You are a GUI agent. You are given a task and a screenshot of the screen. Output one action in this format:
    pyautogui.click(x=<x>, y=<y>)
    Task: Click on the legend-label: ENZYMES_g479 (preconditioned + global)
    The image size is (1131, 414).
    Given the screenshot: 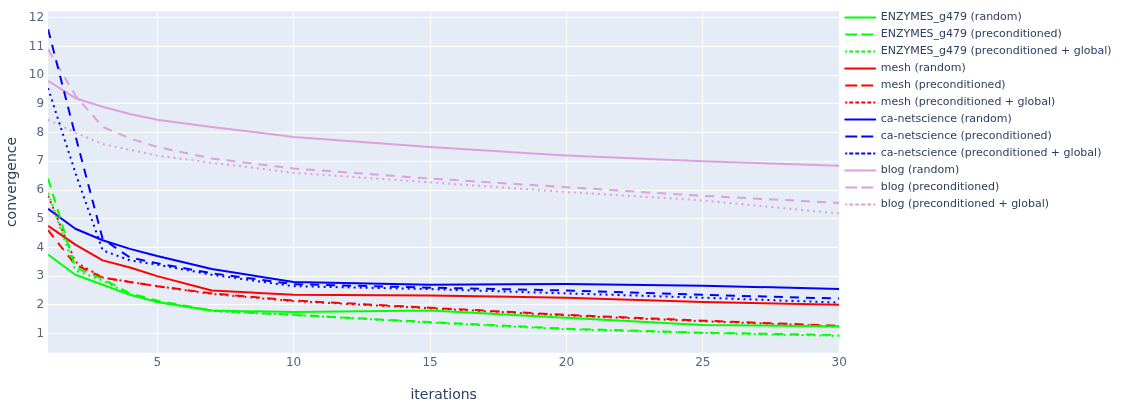 What is the action you would take?
    pyautogui.click(x=996, y=51)
    